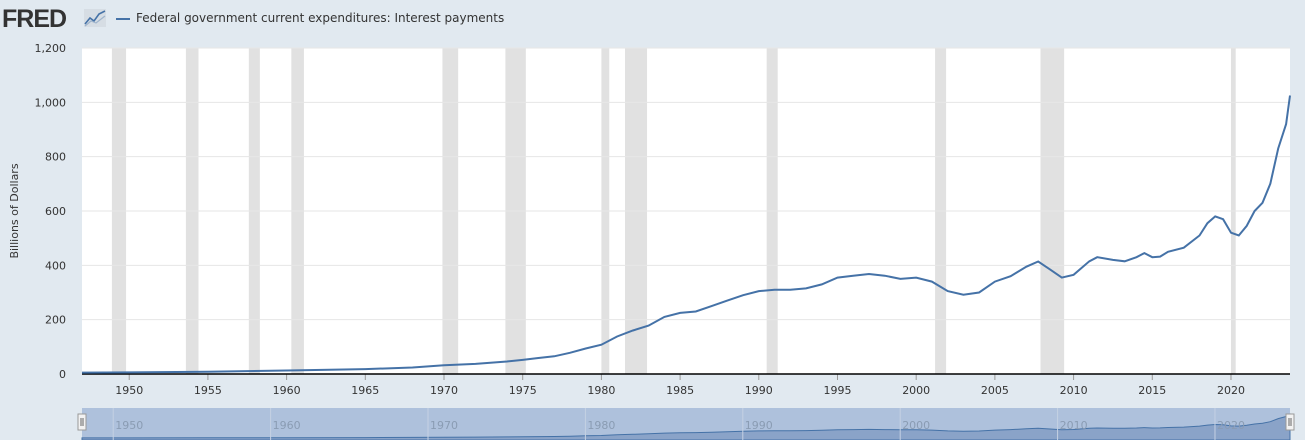 This screenshot has width=1305, height=440. Describe the element at coordinates (759, 425) in the screenshot. I see `navigator-tick-label: 1990` at that location.